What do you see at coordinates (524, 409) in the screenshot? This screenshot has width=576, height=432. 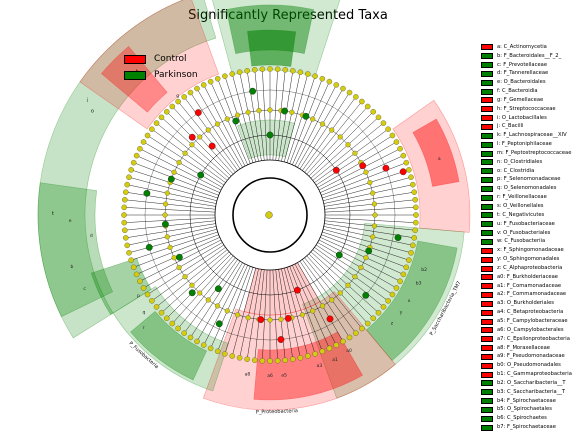 I see `key-text: b5: O_Spirochaetales` at bounding box center [524, 409].